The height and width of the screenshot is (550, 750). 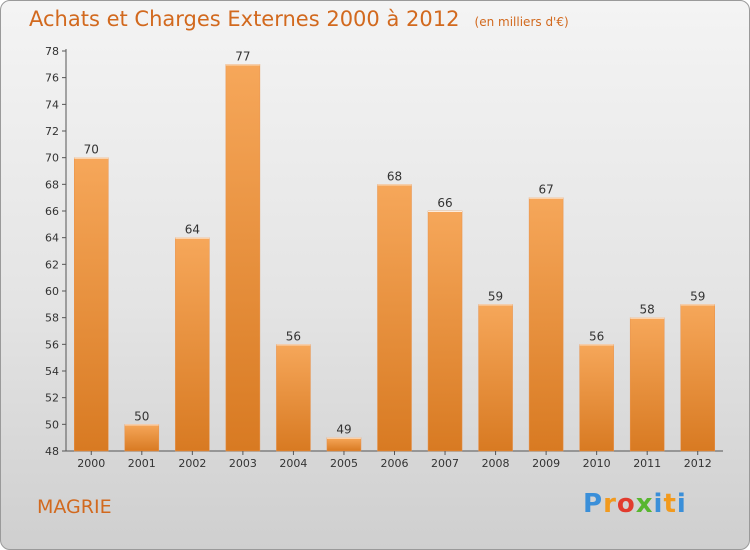 I want to click on y-tick-label: 74, so click(x=52, y=104).